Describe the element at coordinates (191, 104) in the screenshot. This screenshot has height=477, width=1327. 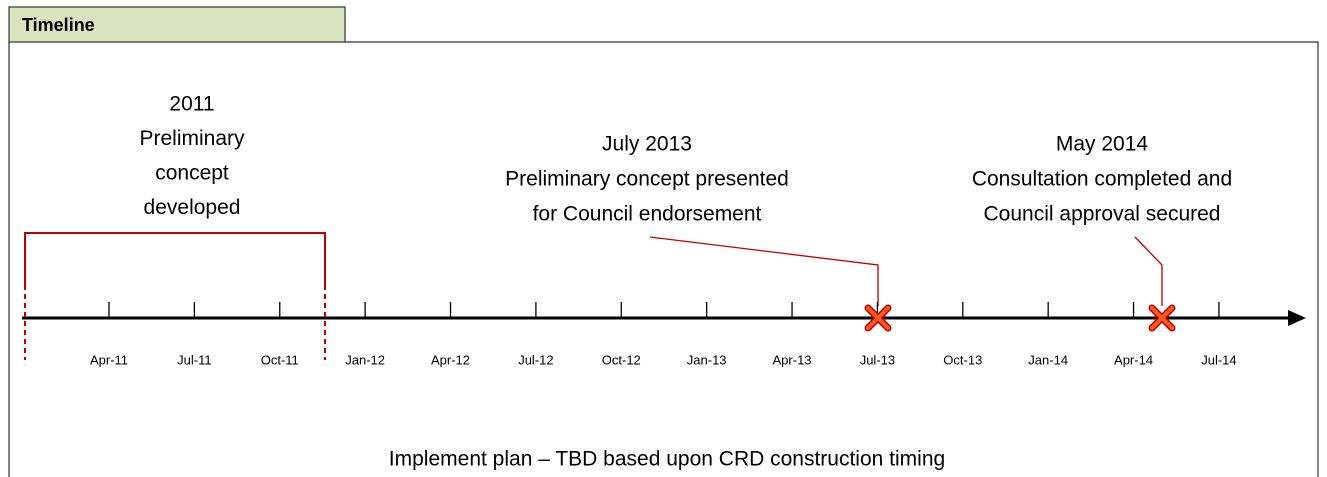
I see `period-label: 2011` at that location.